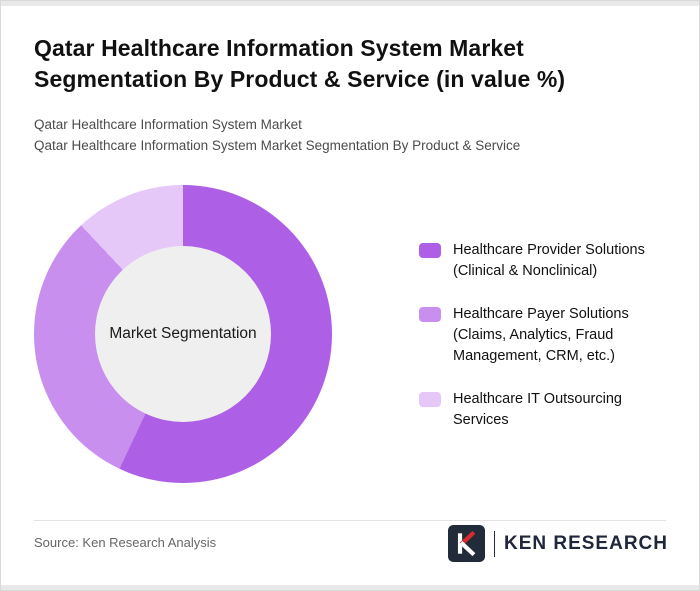 This screenshot has height=591, width=700. What do you see at coordinates (466, 543) in the screenshot?
I see `k-logo-icon` at bounding box center [466, 543].